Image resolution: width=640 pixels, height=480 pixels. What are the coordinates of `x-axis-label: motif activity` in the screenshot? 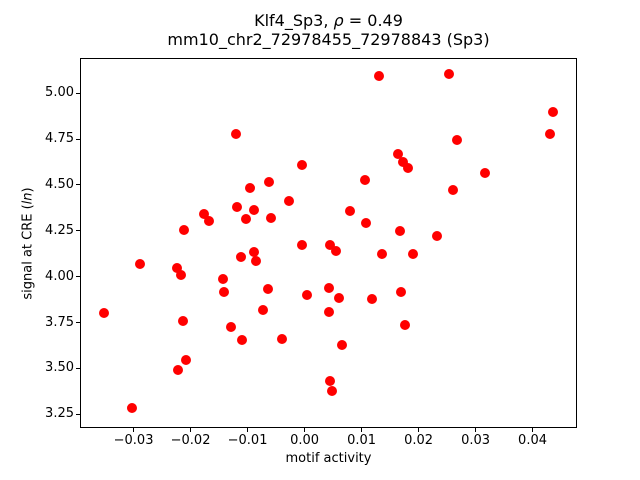 It's located at (328, 458).